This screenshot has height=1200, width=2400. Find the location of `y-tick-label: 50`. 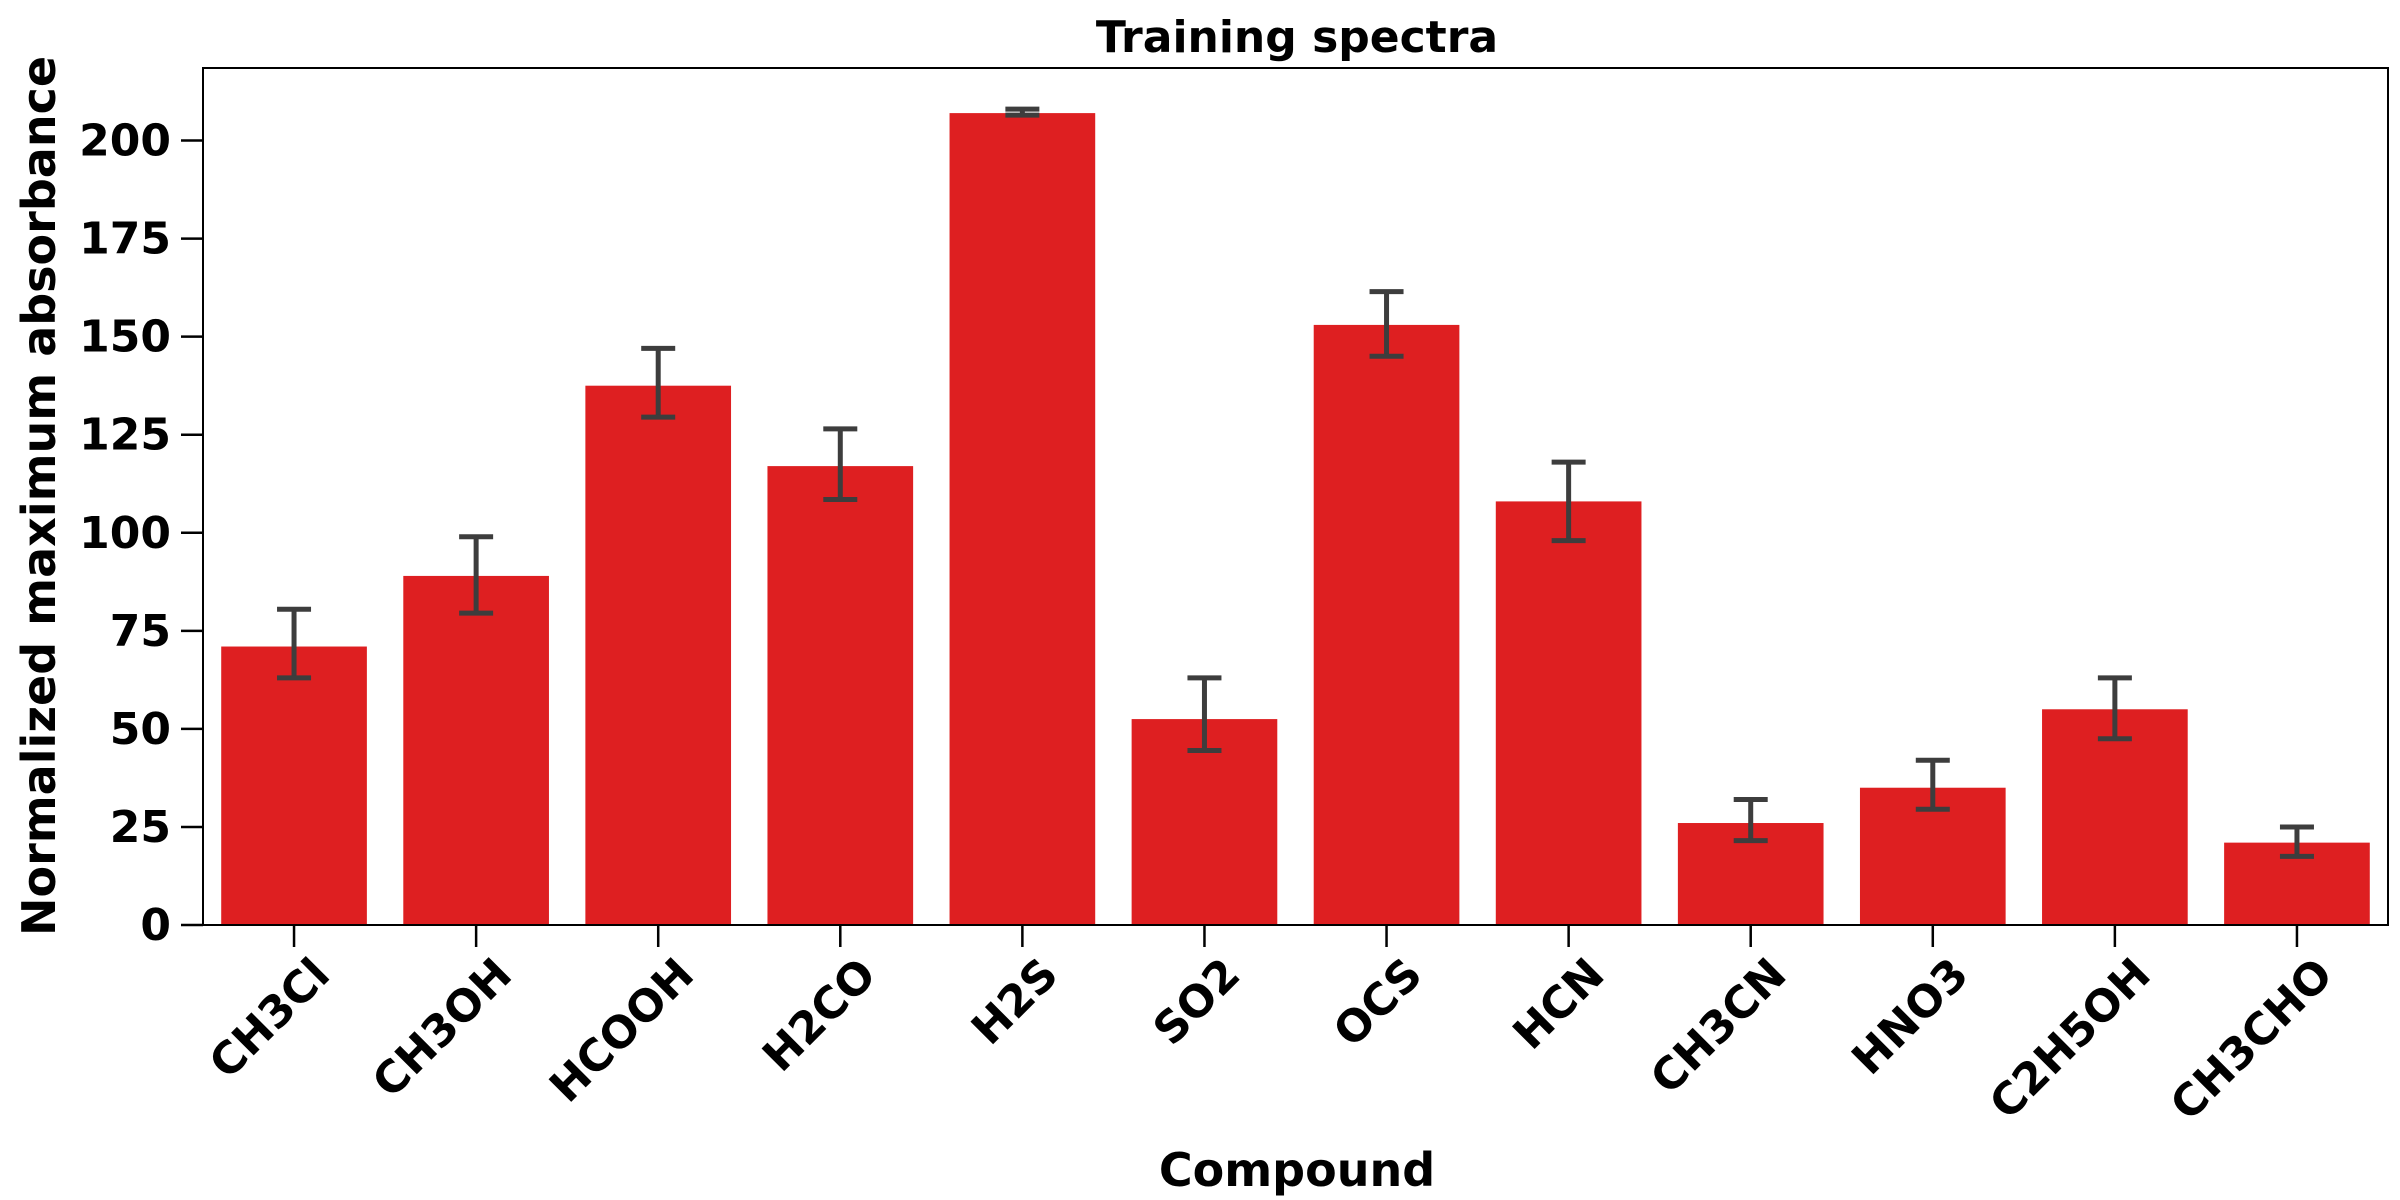

y-tick-label: 50 is located at coordinates (140, 729).